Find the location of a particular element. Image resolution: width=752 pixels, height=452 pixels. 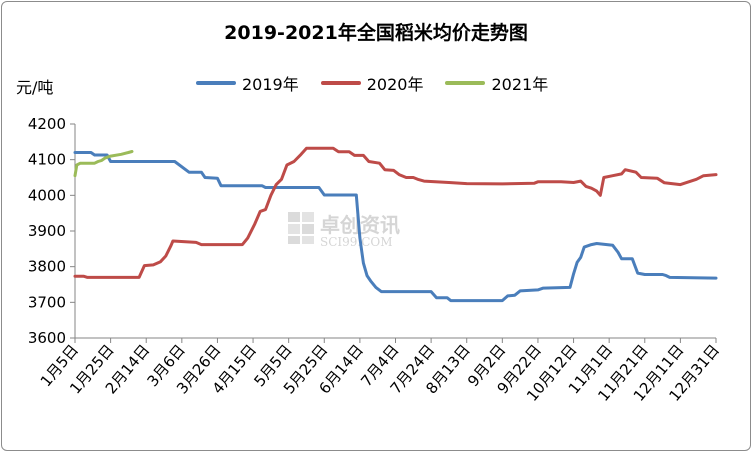

legend-label-2020: 2020年 is located at coordinates (395, 84).